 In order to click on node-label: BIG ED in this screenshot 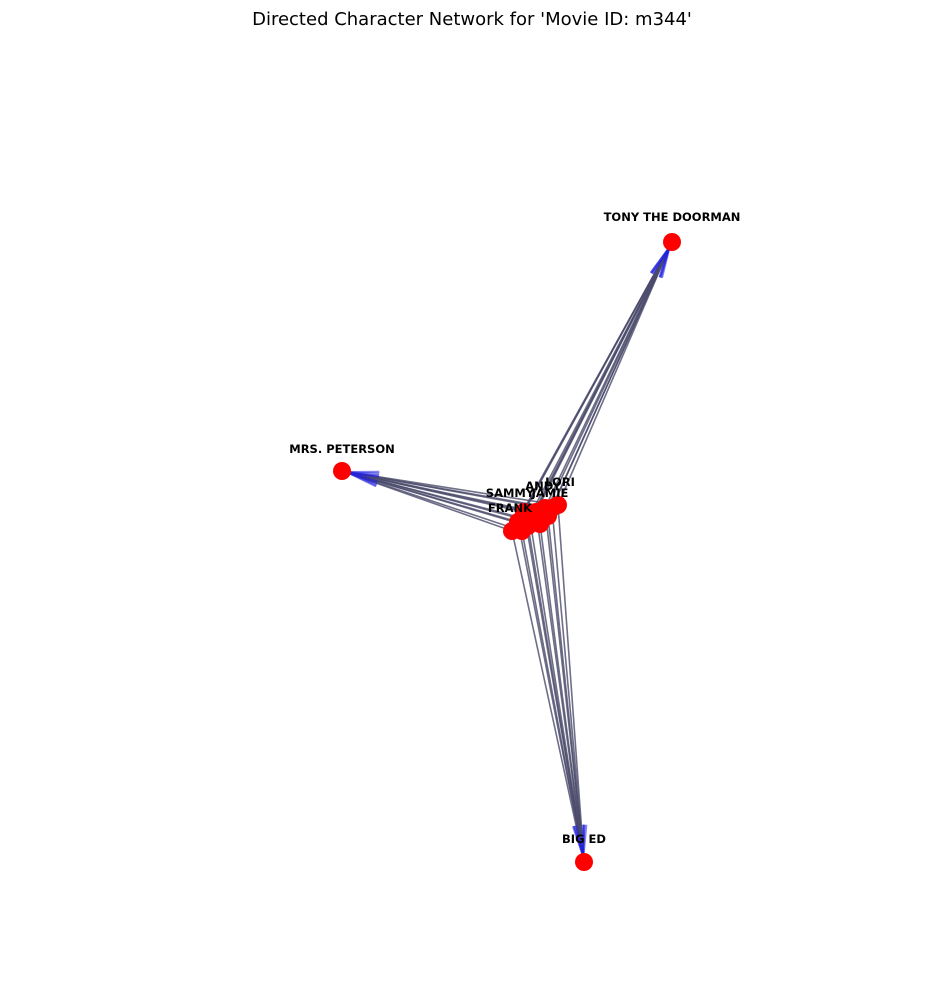, I will do `click(584, 839)`.